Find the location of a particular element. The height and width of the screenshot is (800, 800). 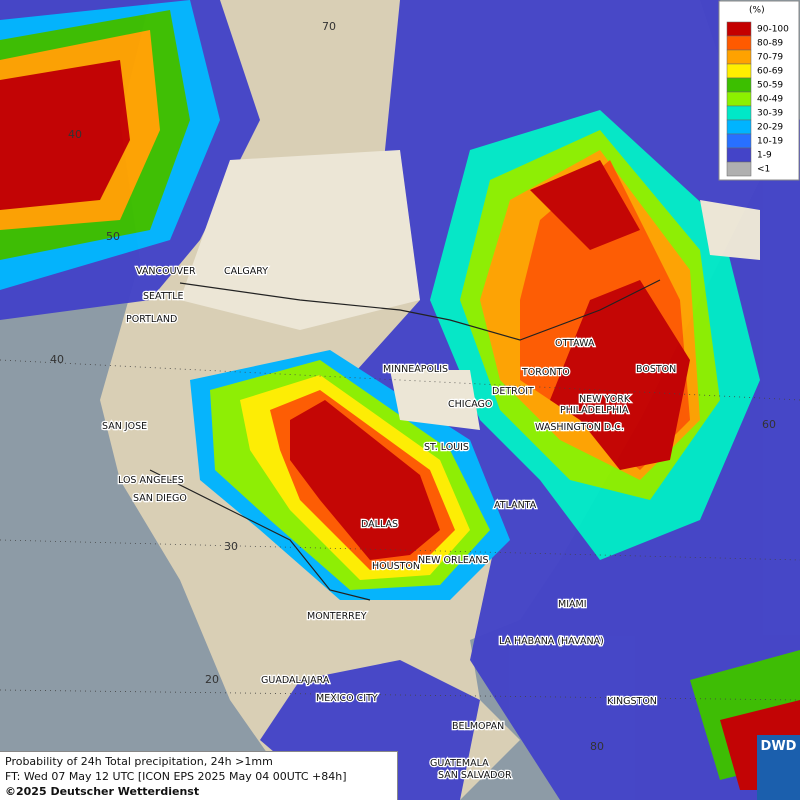

graticule-label: 20 is located at coordinates (212, 679).